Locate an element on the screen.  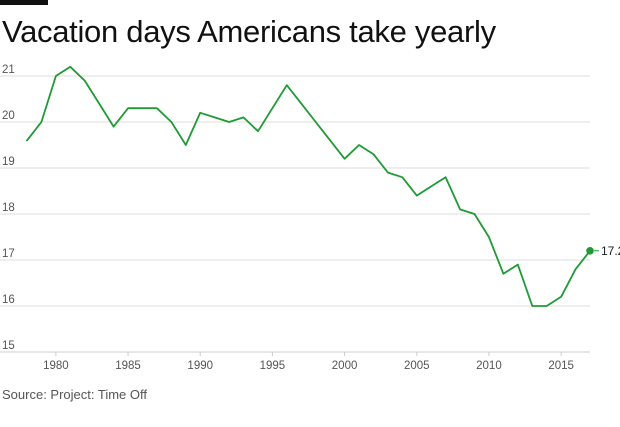
end-point-marker is located at coordinates (590, 251).